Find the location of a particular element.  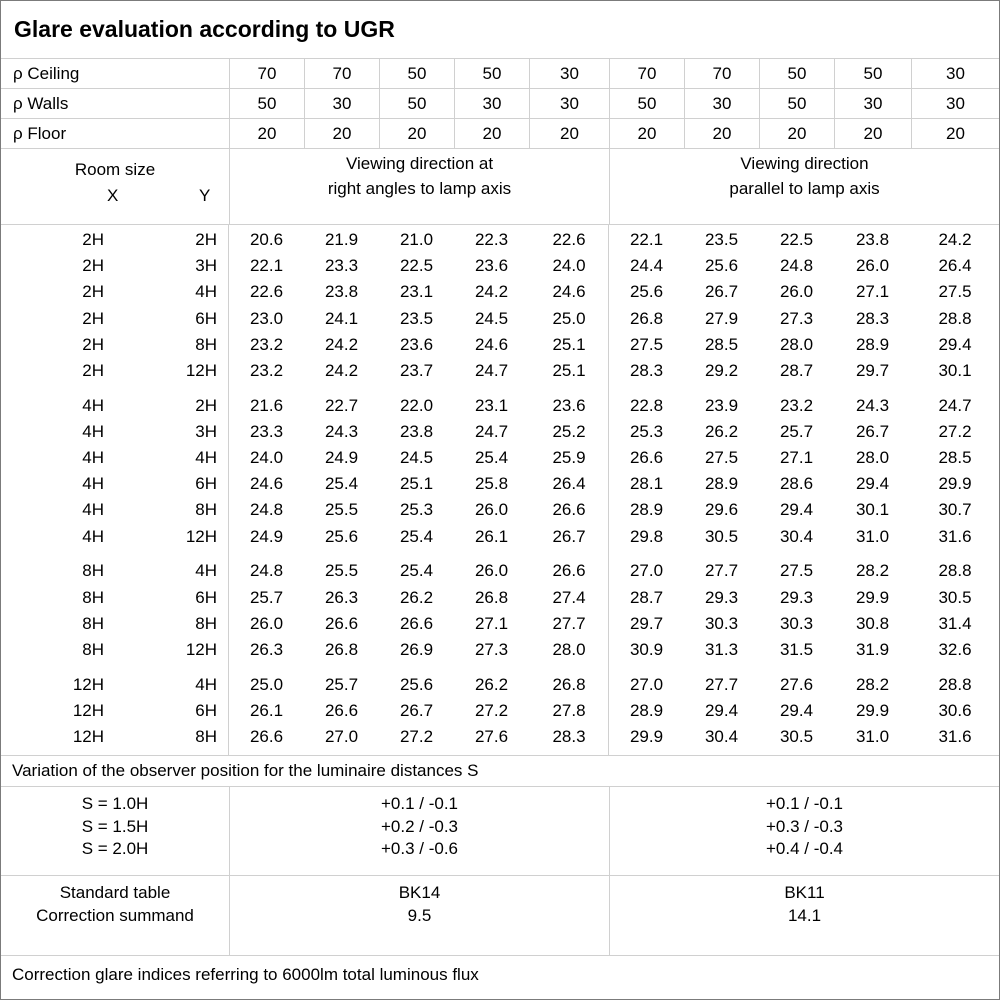

ugr-value-parallel: 26.7 is located at coordinates (872, 431).